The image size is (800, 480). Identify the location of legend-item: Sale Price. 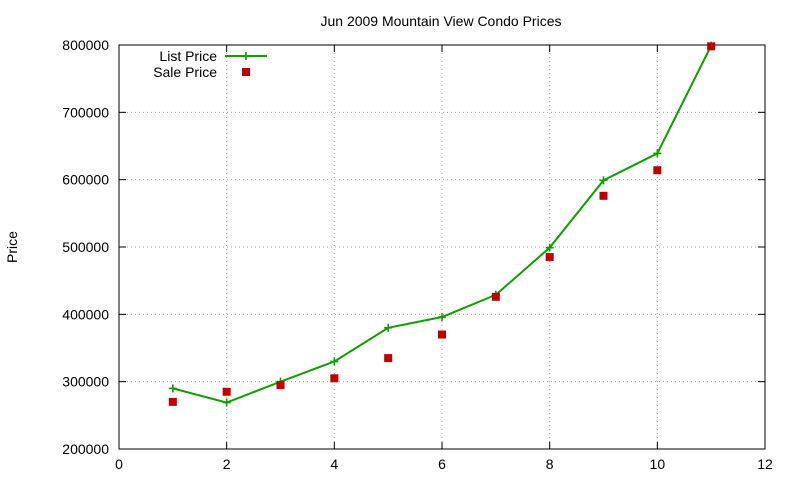
(201, 72).